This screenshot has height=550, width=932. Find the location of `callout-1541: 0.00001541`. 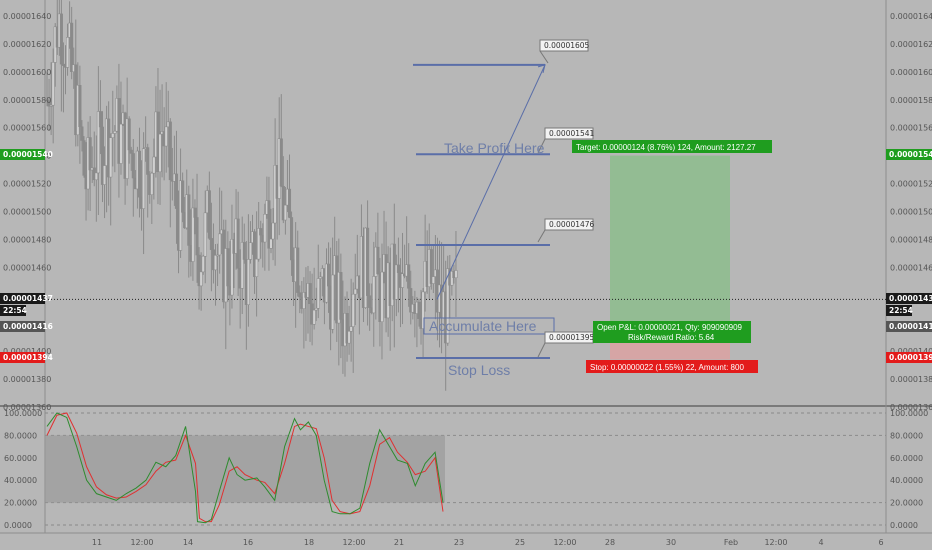

callout-1541: 0.00001541 is located at coordinates (569, 133).